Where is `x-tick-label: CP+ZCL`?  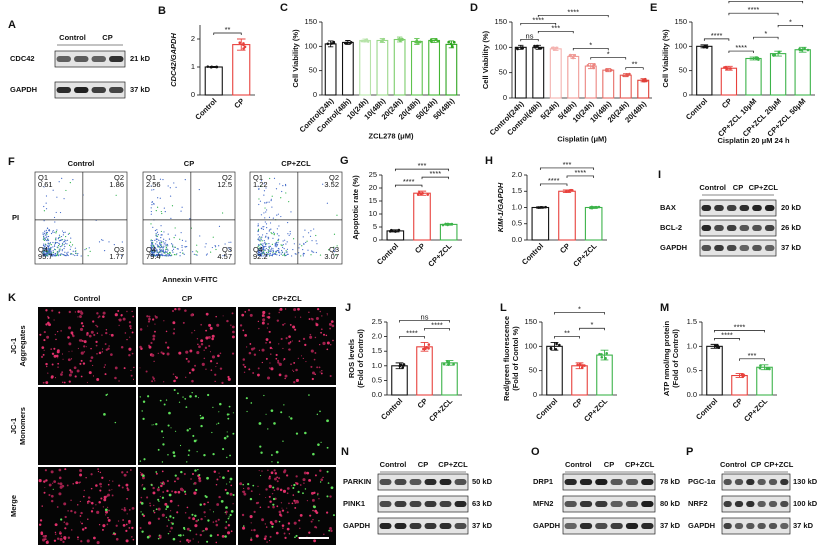 x-tick-label: CP+ZCL is located at coordinates (440, 409).